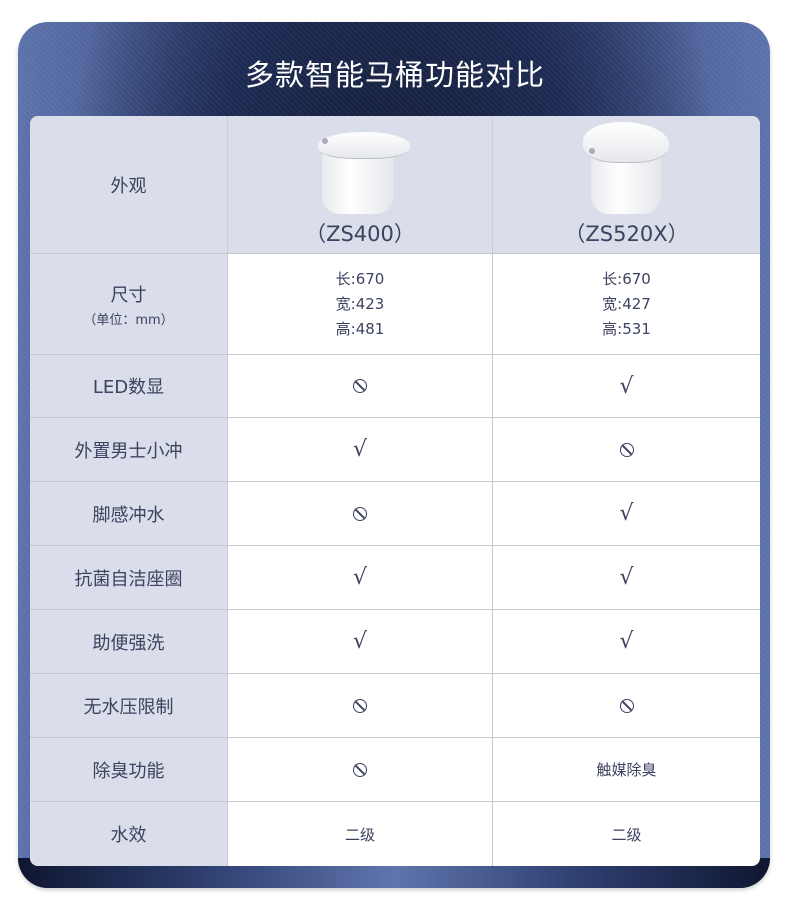 The height and width of the screenshot is (916, 790). What do you see at coordinates (128, 577) in the screenshot?
I see `row-label: 抗菌自洁座圈` at bounding box center [128, 577].